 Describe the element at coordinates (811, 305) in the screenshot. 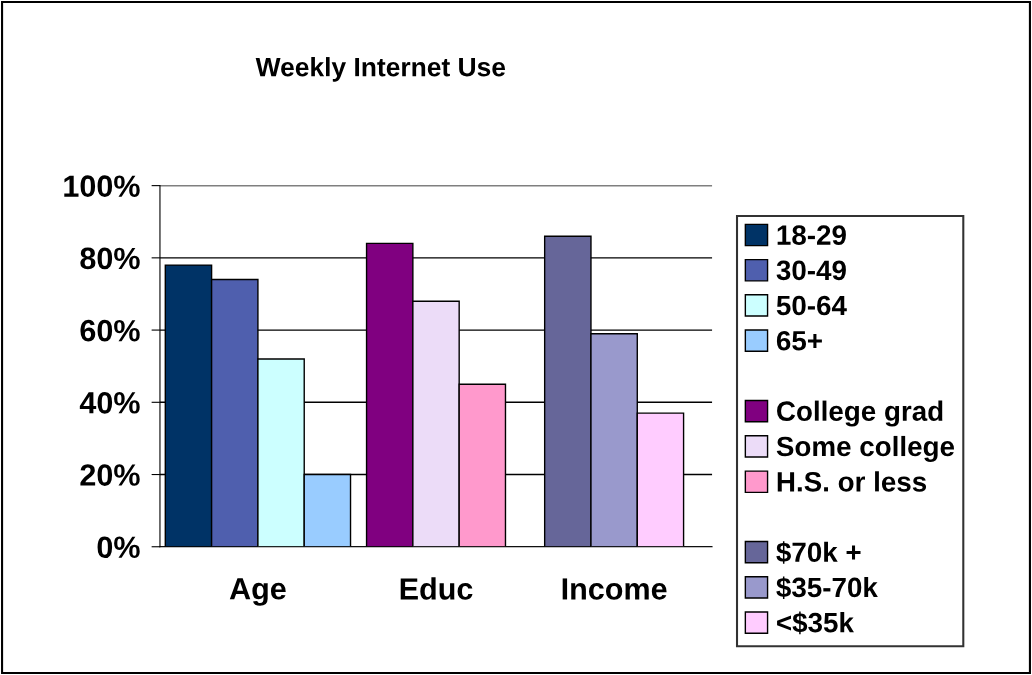

I see `legend-label: 50-64` at that location.